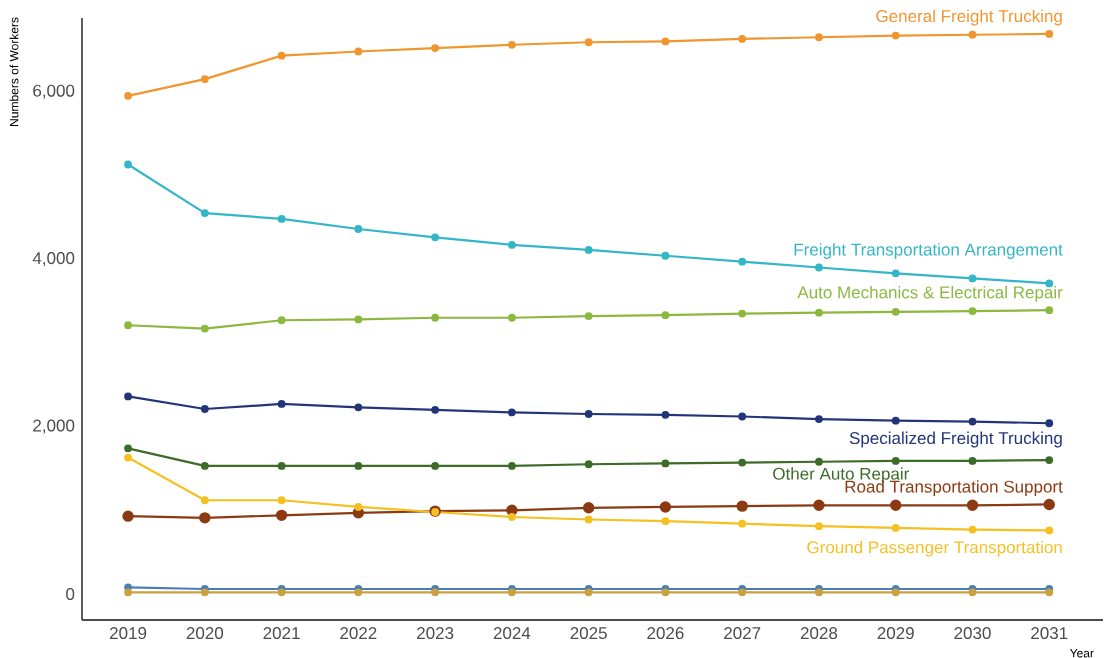  What do you see at coordinates (54, 426) in the screenshot?
I see `y-tick-label: 2,000` at bounding box center [54, 426].